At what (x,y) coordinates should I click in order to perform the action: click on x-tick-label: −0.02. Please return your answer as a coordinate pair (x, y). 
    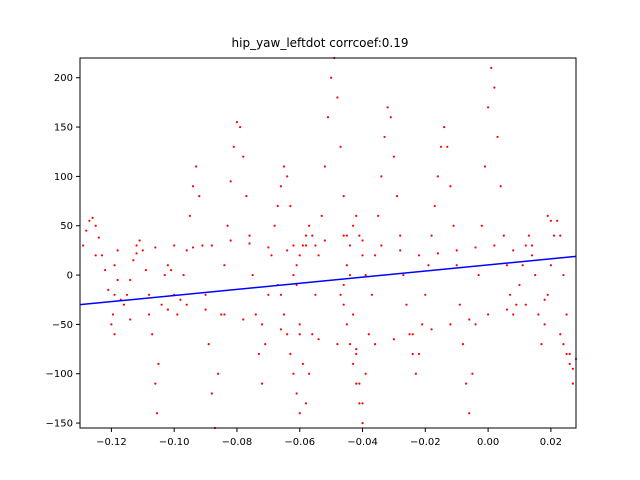
    Looking at the image, I should click on (425, 442).